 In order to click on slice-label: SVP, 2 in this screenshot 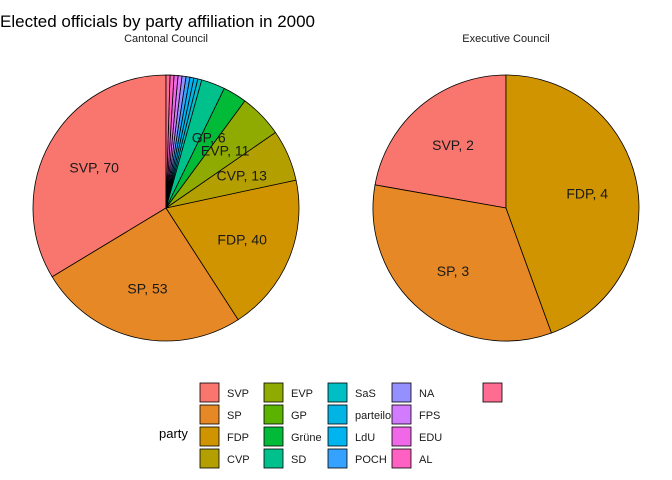, I will do `click(453, 145)`.